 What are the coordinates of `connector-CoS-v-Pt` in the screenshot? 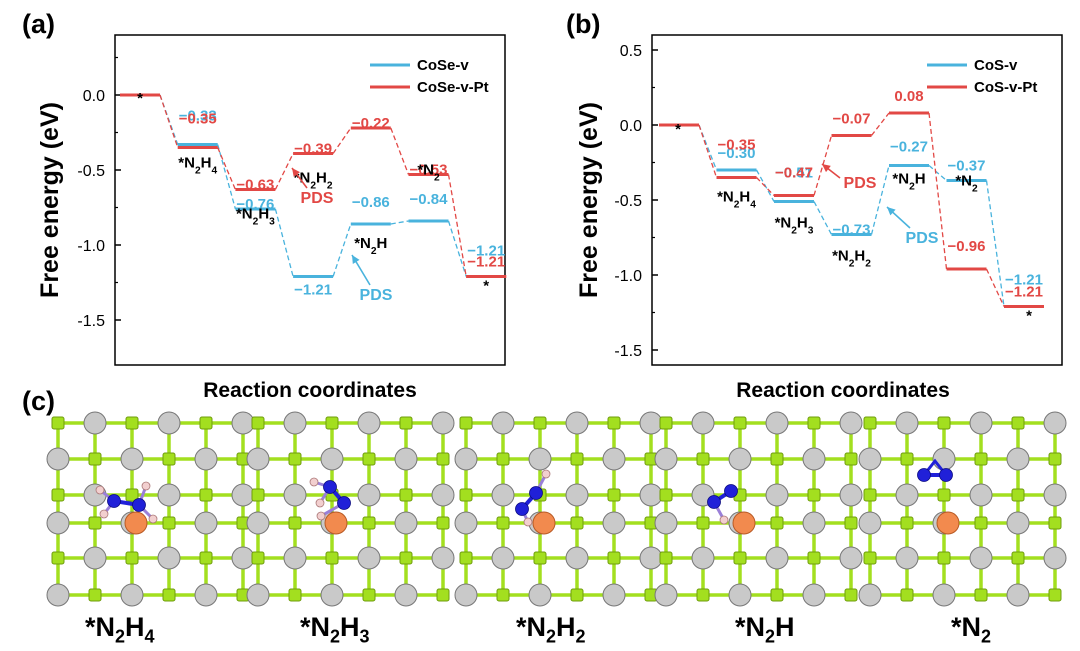 It's located at (938, 191).